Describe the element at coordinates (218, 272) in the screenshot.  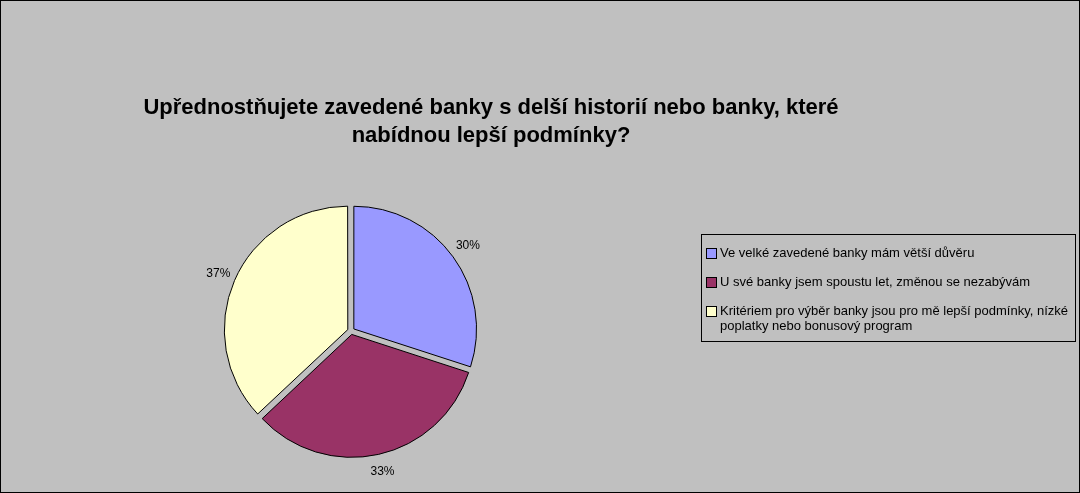
I see `data-label: 37%` at that location.